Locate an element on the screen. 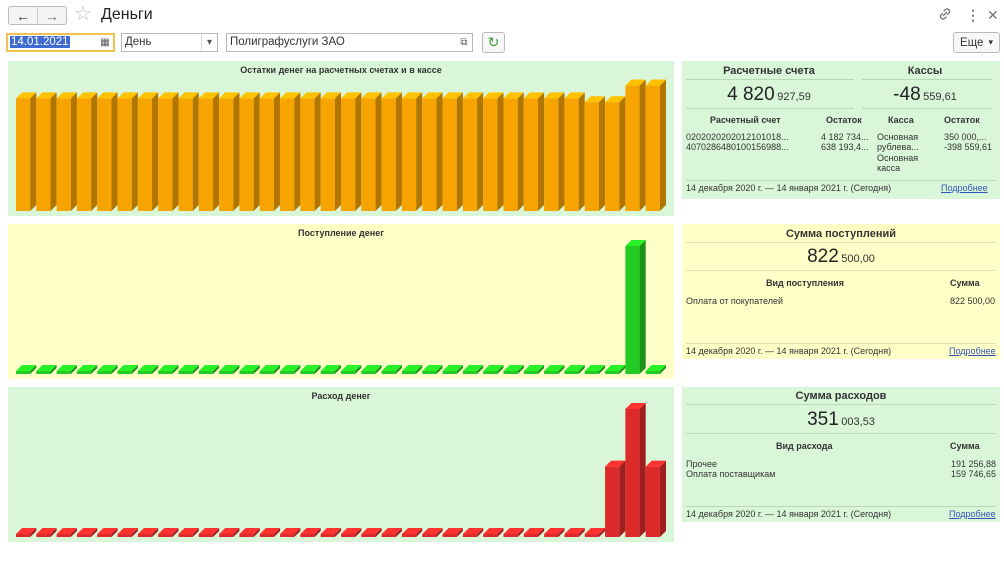  favorite-star-icon: ☆ is located at coordinates (83, 14).